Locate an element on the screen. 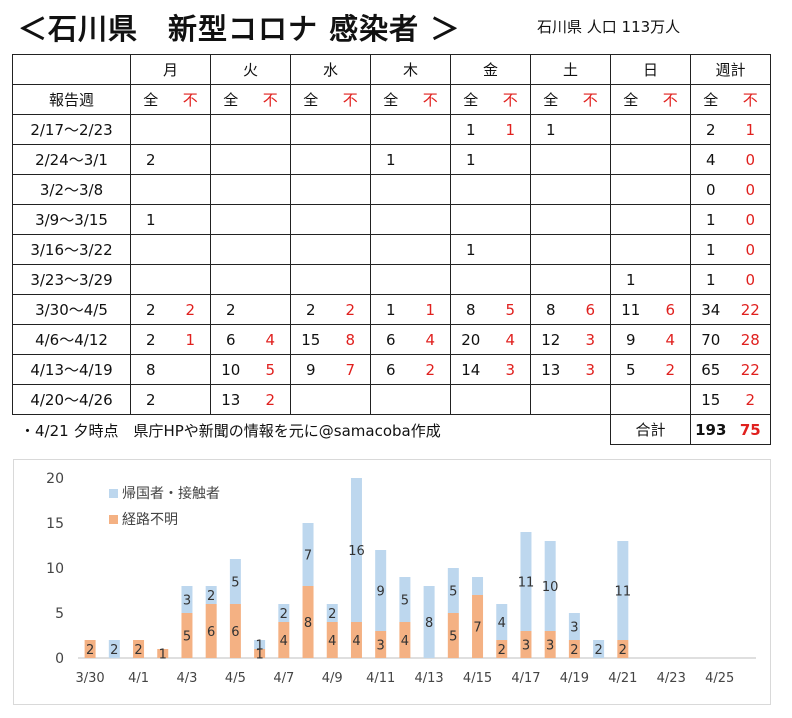 This screenshot has height=718, width=792. count-unknown: 6 is located at coordinates (590, 309).